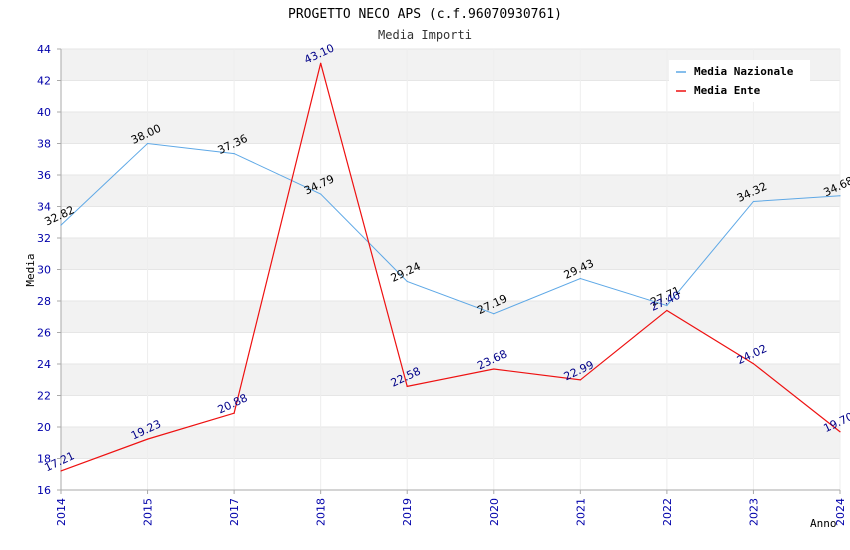 This screenshot has height=550, width=850. Describe the element at coordinates (44, 427) in the screenshot. I see `y-tick-label: 20` at that location.